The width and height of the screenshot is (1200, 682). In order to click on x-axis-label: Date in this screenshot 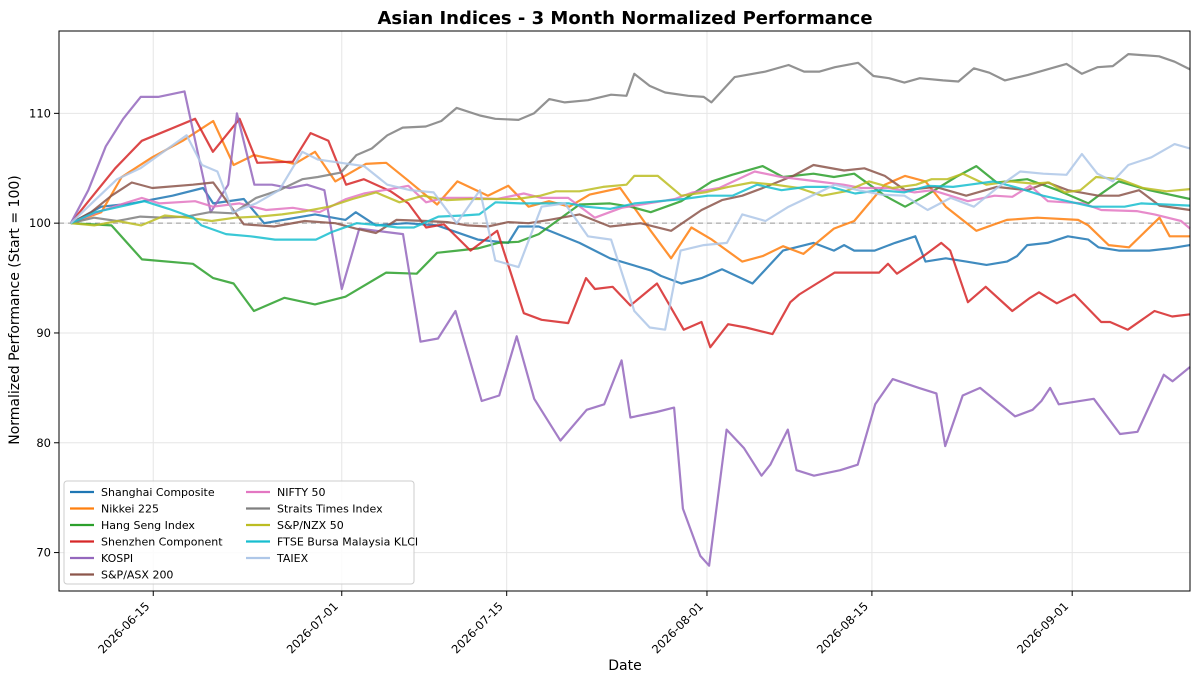, I will do `click(624, 666)`.